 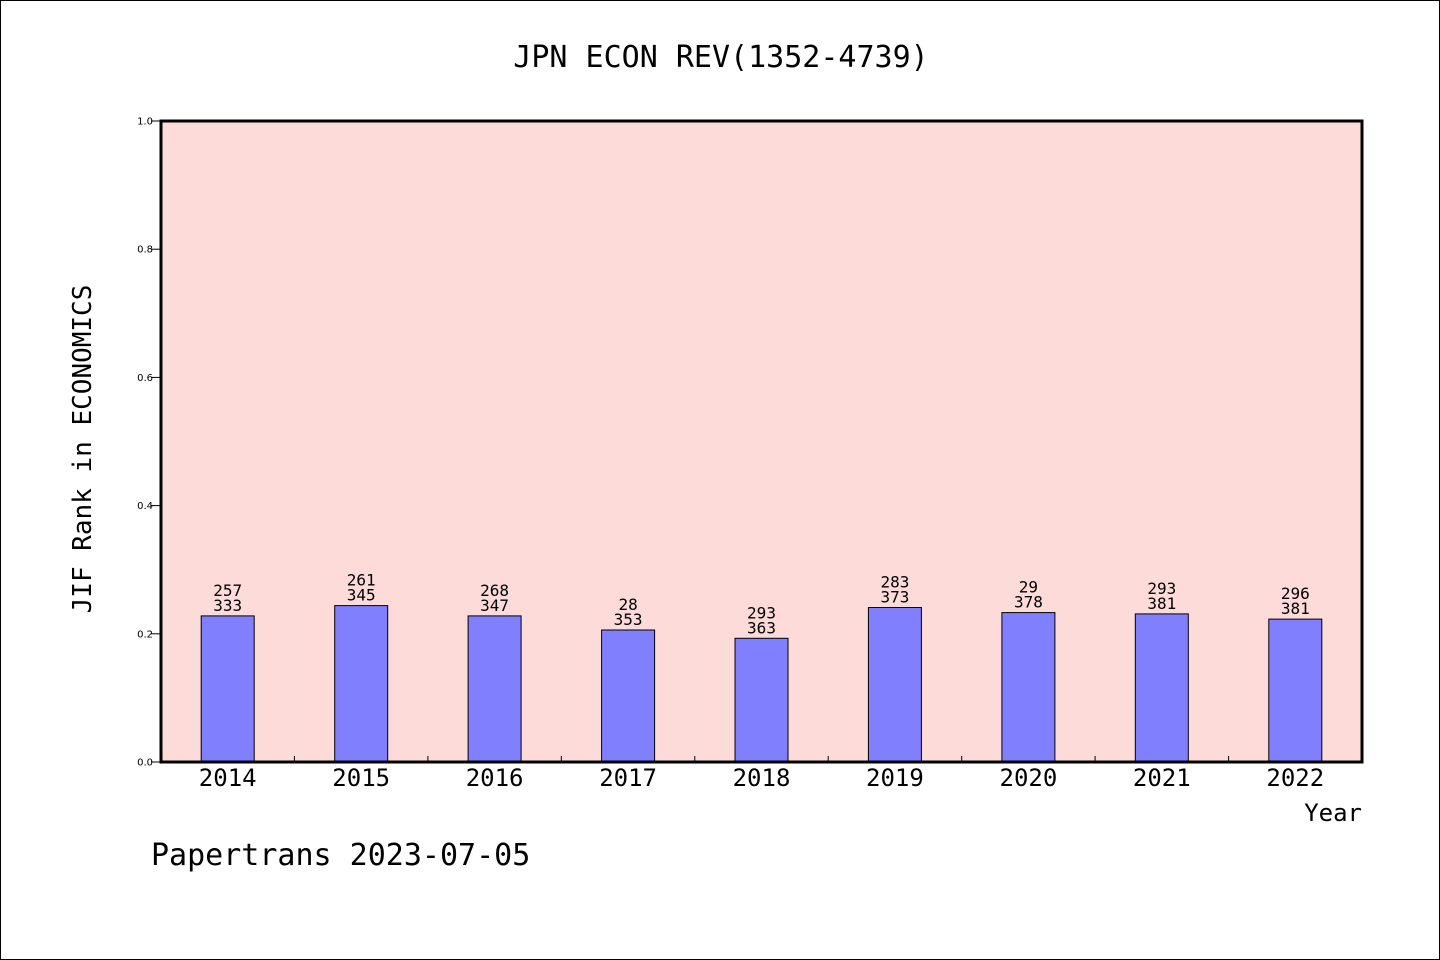 What do you see at coordinates (1028, 587) in the screenshot?
I see `bar-rank-label-2020: 29` at bounding box center [1028, 587].